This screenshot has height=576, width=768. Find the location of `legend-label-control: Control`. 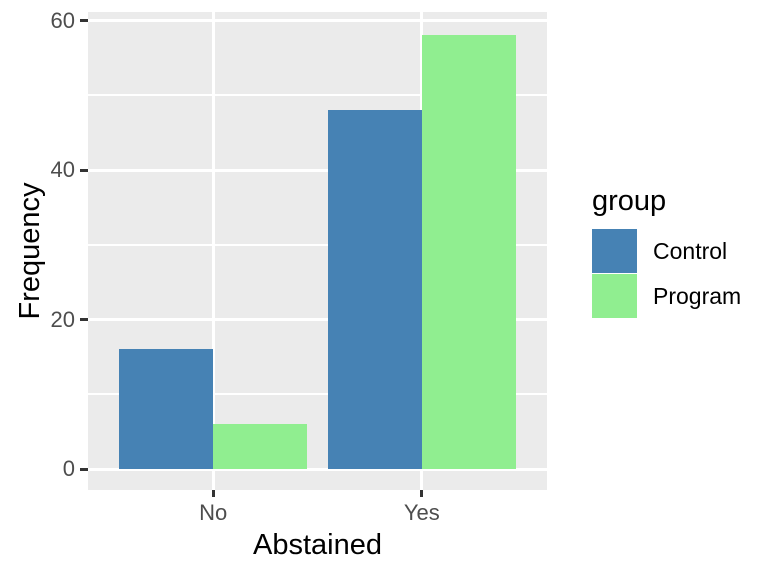

legend-label-control: Control is located at coordinates (690, 250).